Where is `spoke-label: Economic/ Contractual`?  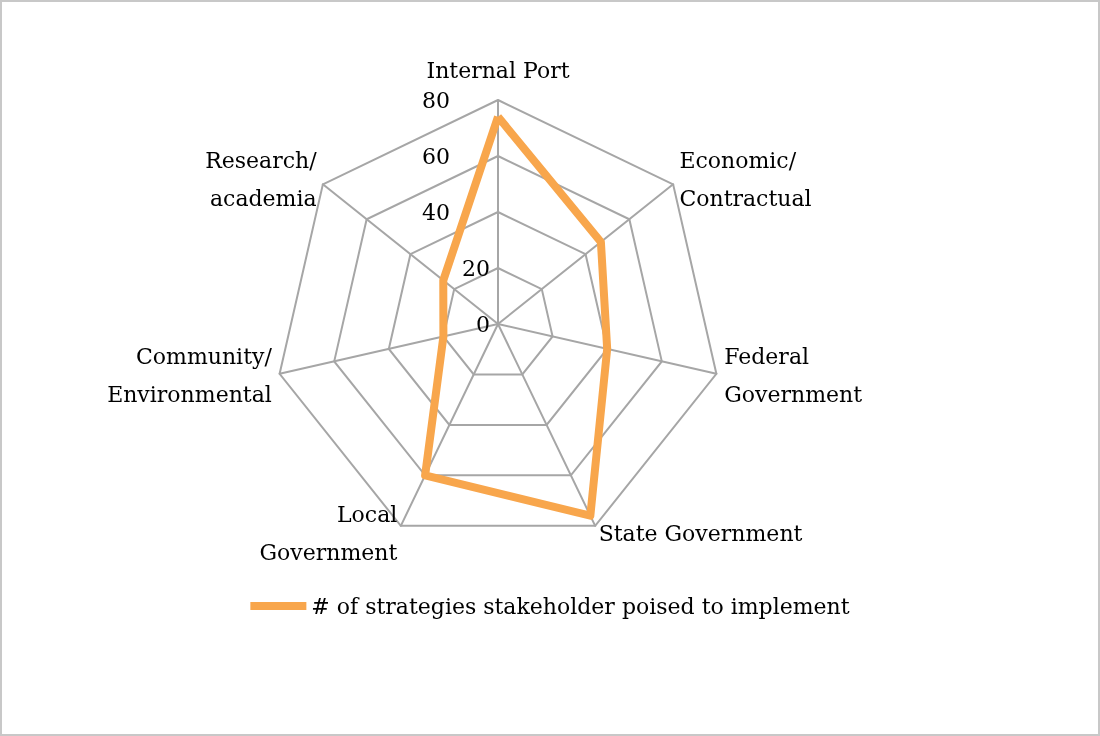 spoke-label: Economic/ Contractual is located at coordinates (745, 179).